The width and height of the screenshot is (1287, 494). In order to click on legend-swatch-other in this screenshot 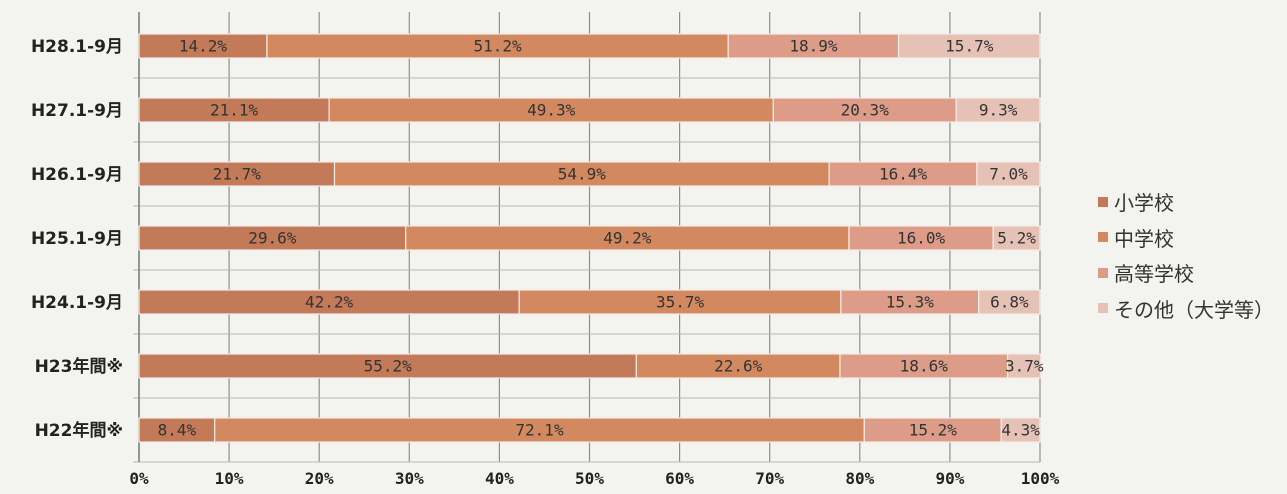, I will do `click(1103, 308)`.